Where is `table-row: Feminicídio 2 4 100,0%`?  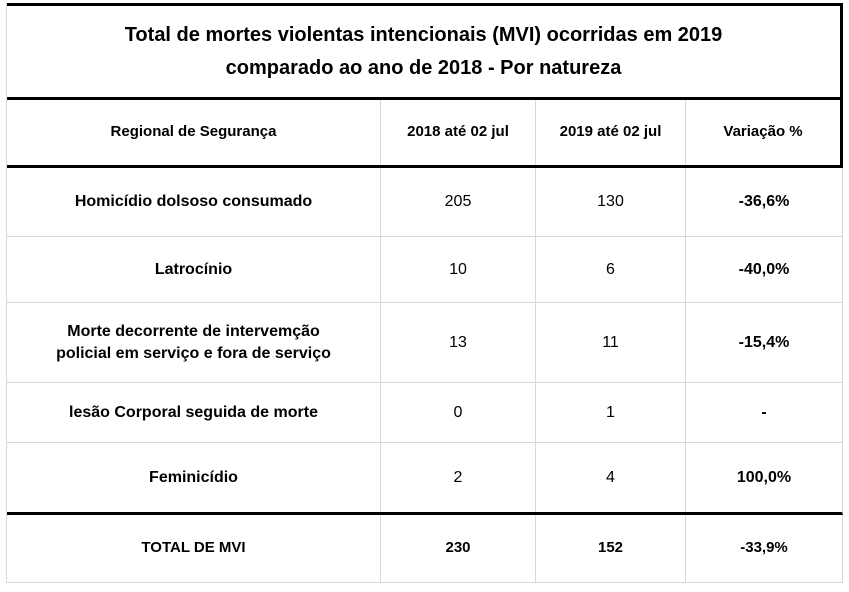 table-row: Feminicídio 2 4 100,0% is located at coordinates (425, 479).